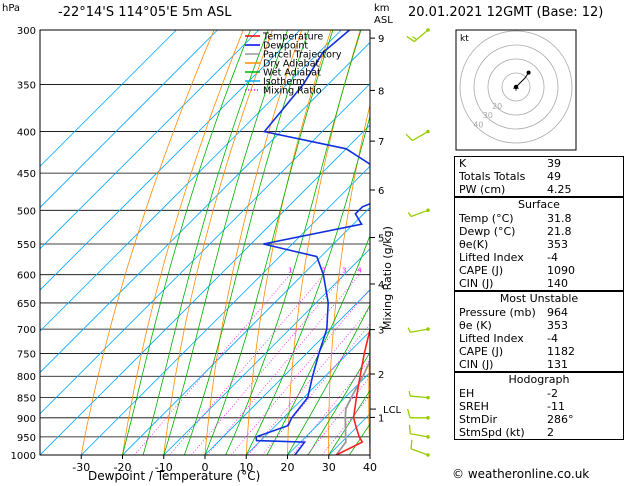 Image resolution: width=629 pixels, height=486 pixels. Describe the element at coordinates (492, 176) in the screenshot. I see `index-label: Totals Totals` at that location.